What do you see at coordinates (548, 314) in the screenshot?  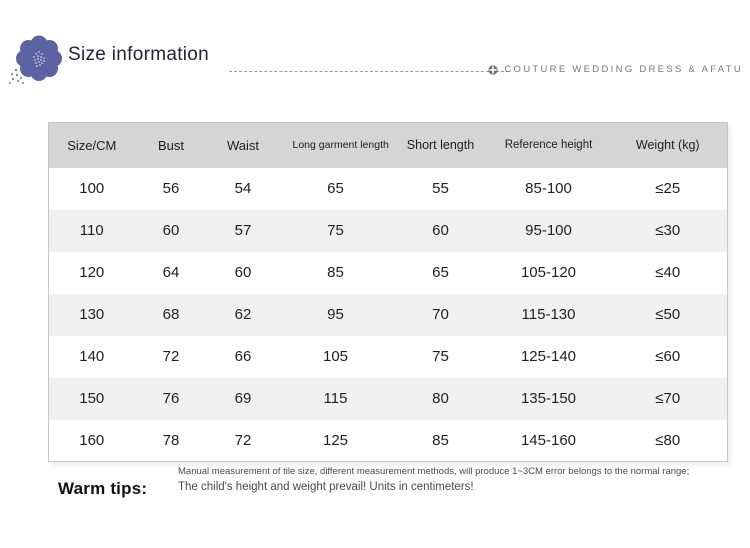 I see `table-cell: 115-130` at bounding box center [548, 314].